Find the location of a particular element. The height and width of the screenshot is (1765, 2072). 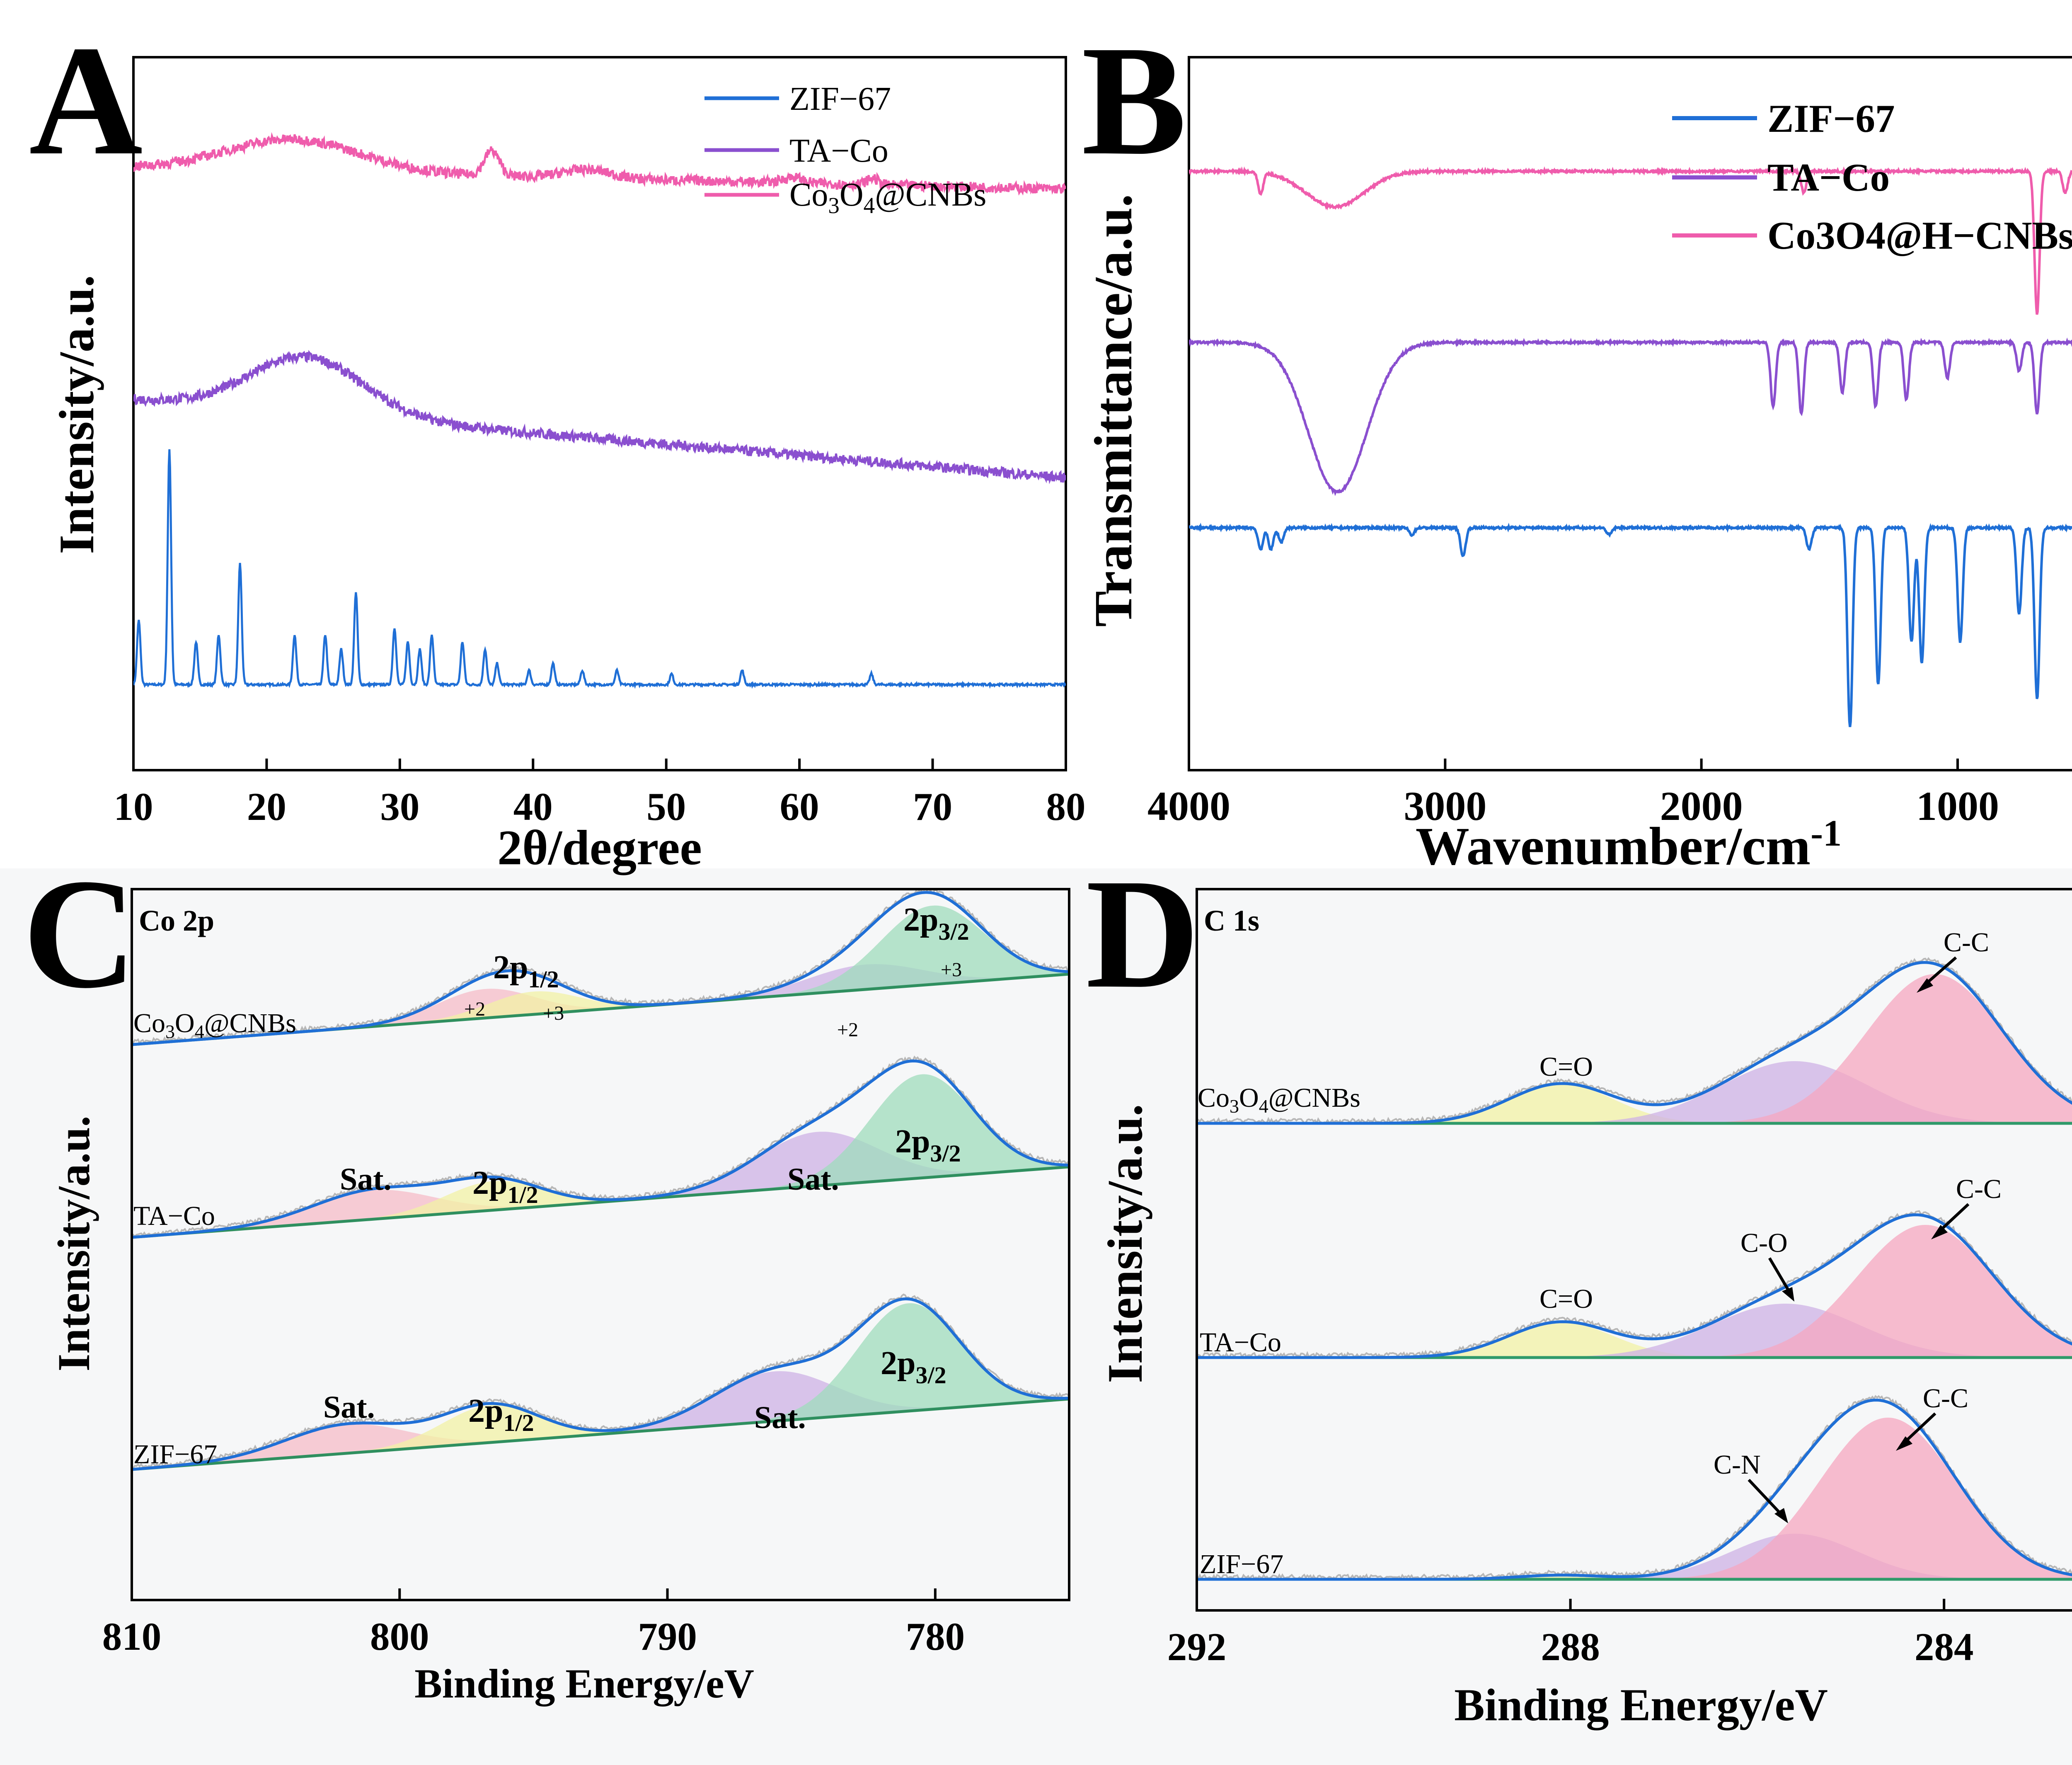

panel-letter-d: D is located at coordinates (1142, 933).